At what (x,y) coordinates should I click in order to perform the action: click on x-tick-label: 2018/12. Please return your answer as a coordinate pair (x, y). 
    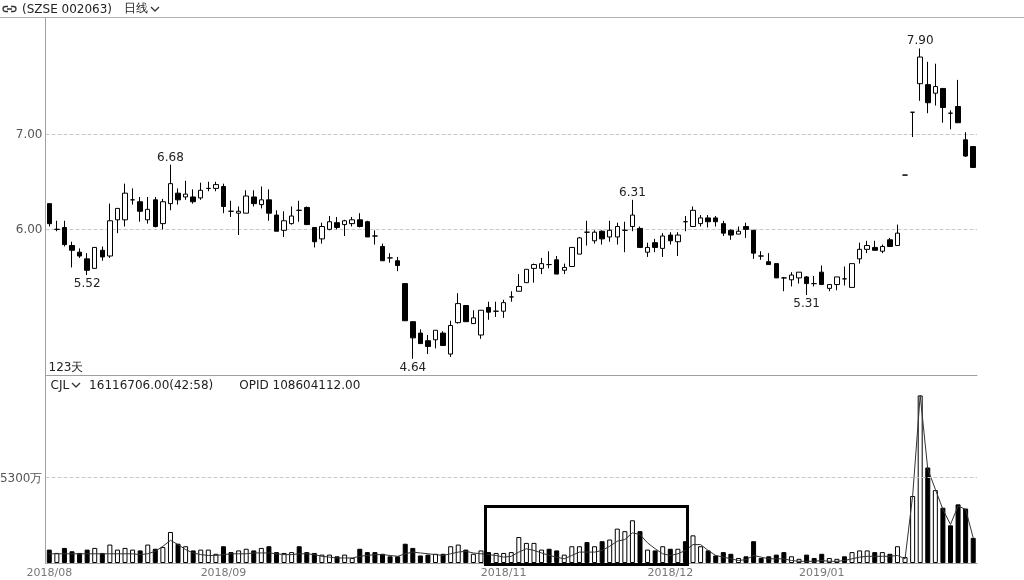
    Looking at the image, I should click on (670, 572).